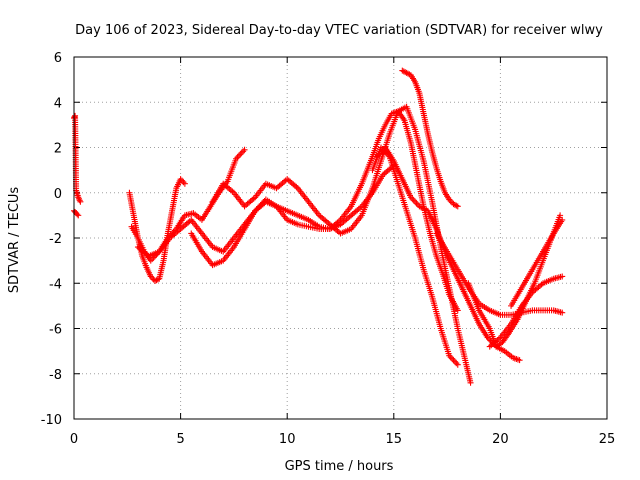  What do you see at coordinates (74, 439) in the screenshot?
I see `x-tick-label: 0` at bounding box center [74, 439].